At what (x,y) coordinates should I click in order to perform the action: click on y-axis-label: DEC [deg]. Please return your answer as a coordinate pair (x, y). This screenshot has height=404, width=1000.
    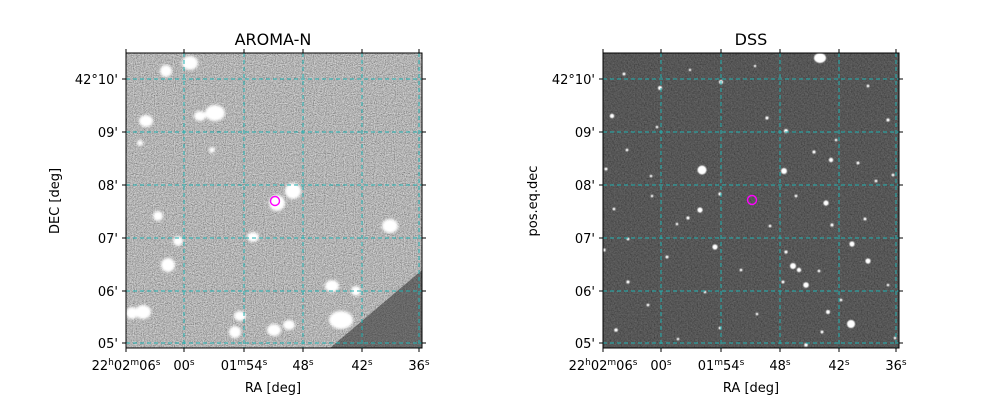
    Looking at the image, I should click on (55, 201).